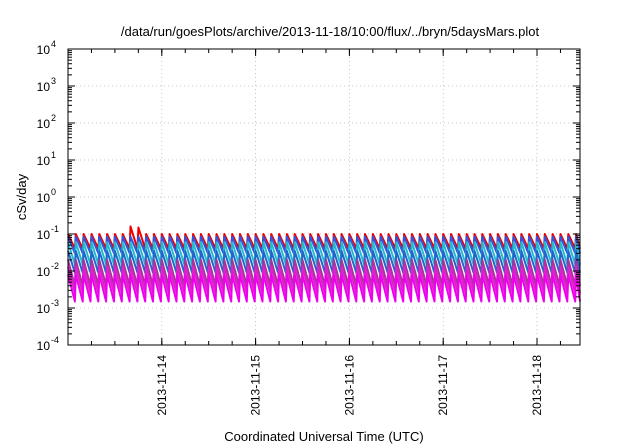  Describe the element at coordinates (53, 118) in the screenshot. I see `y-tick-exponent: 2` at that location.